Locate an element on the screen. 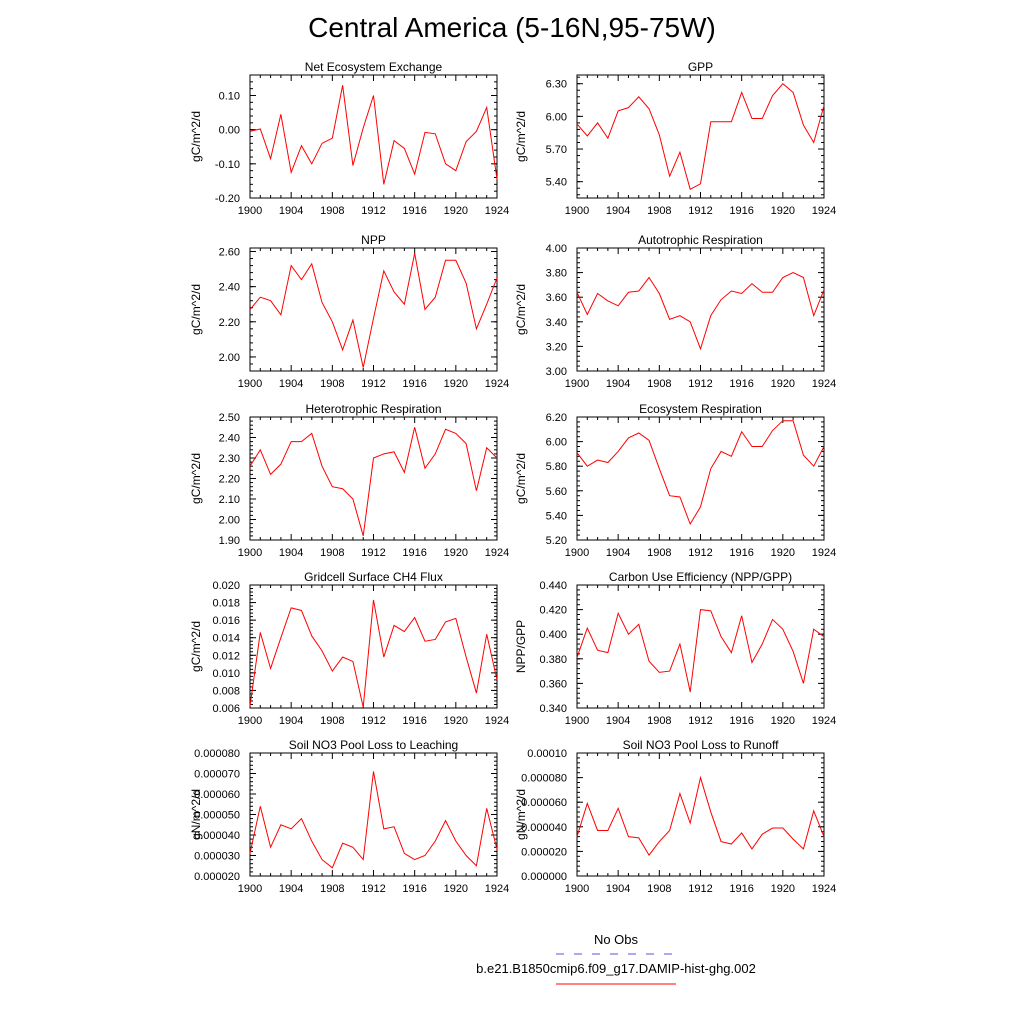  y-tick-label: 0.400 is located at coordinates (553, 635).